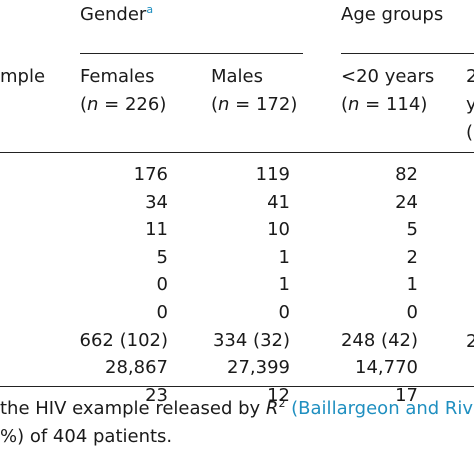 This screenshot has height=474, width=474. Describe the element at coordinates (150, 174) in the screenshot. I see `table-cell: 176` at that location.